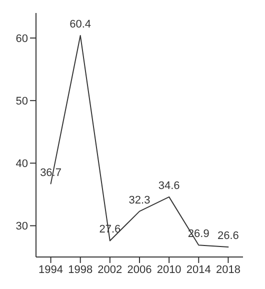  I want to click on data-label: 34.6, so click(169, 186).